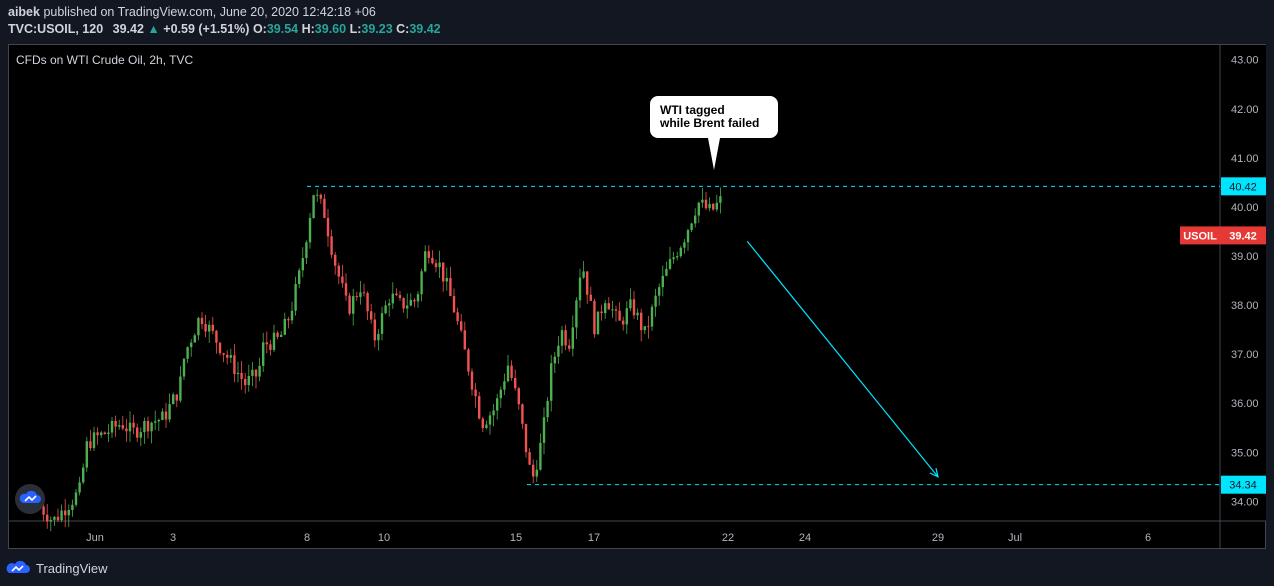  I want to click on y-tick-label: 43.00, so click(1245, 61).